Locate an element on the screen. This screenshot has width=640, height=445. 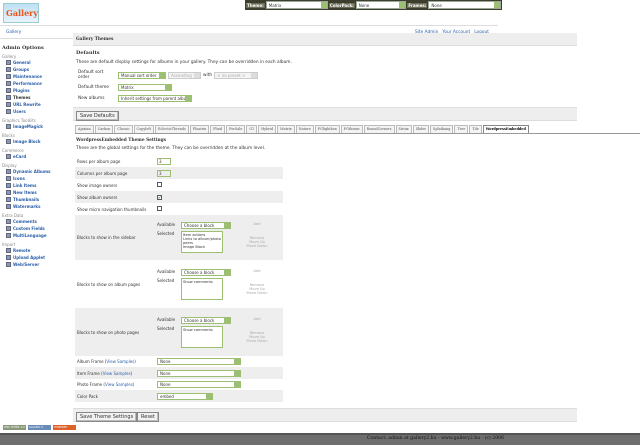
gallery-badge: GALLERY 2 is located at coordinates (39, 427).